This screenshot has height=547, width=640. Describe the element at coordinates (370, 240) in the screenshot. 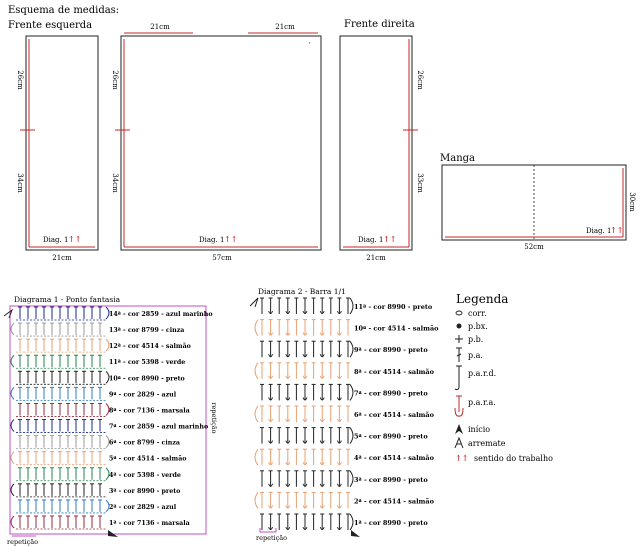

I see `right-front-diag: Diag. 1` at that location.